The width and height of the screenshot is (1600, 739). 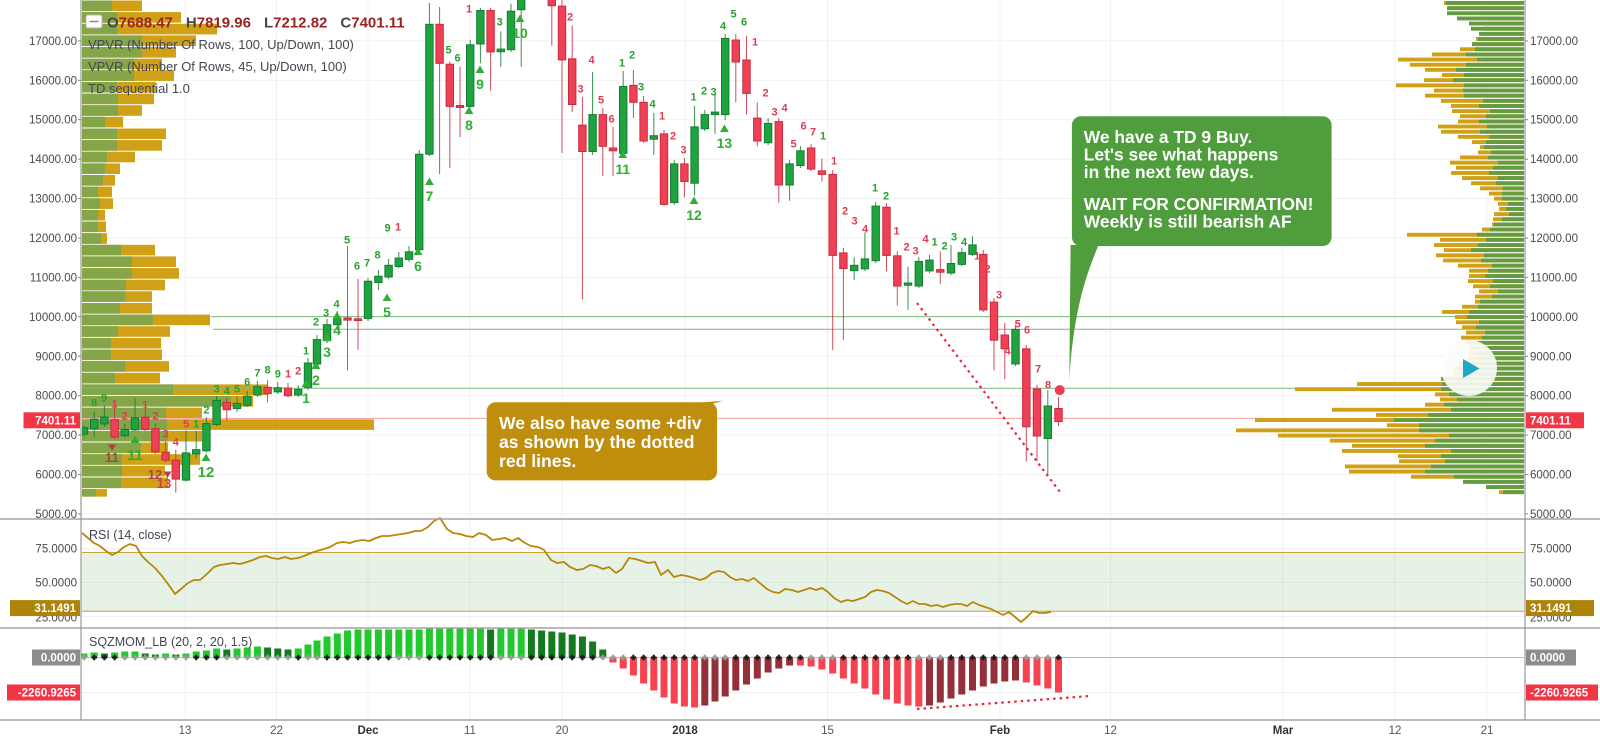 What do you see at coordinates (1169, 172) in the screenshot?
I see `svg-text: in the next few days.` at bounding box center [1169, 172].